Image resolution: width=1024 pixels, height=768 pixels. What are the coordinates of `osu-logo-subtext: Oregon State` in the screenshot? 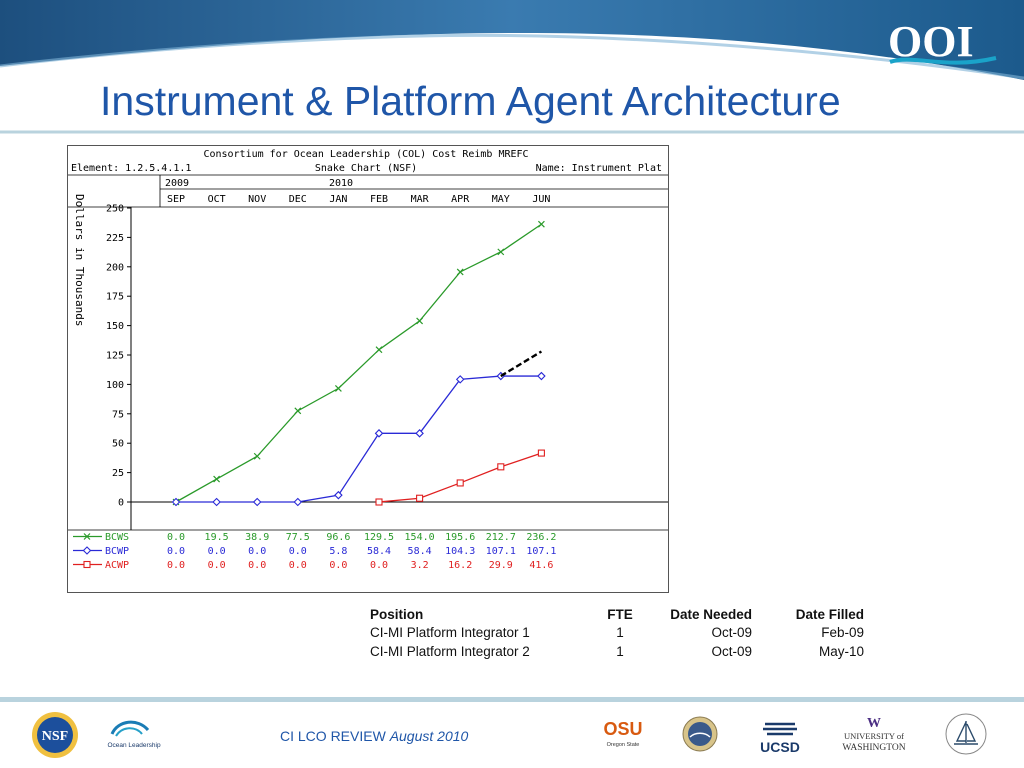 It's located at (623, 745).